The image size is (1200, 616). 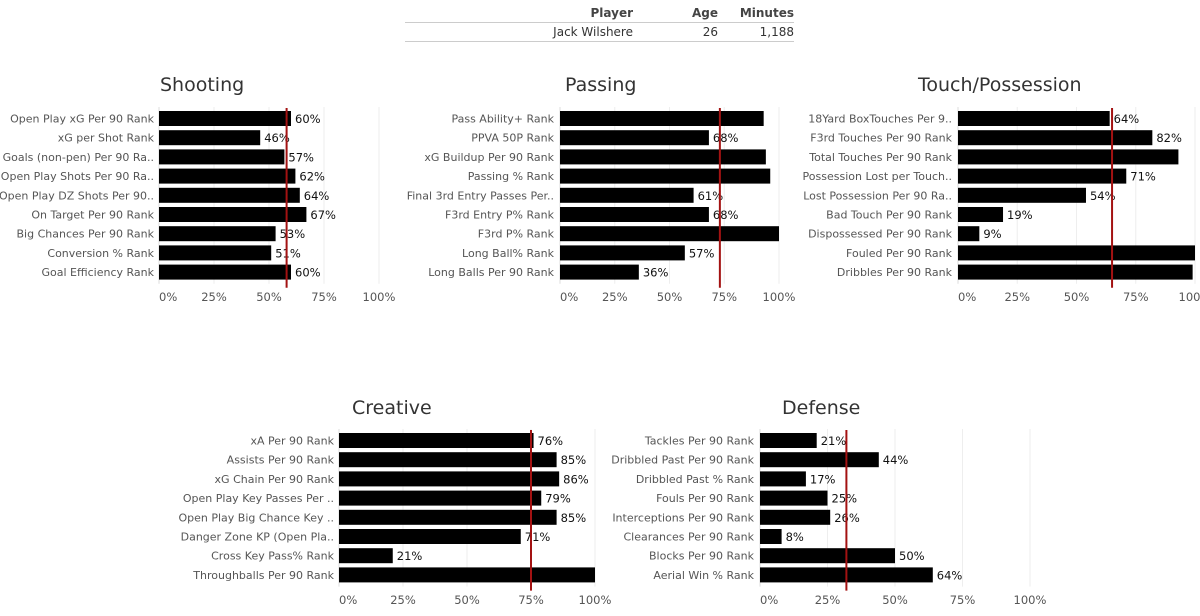 What do you see at coordinates (881, 138) in the screenshot?
I see `touch-category-label: F3rd Touches Per 90 Rank` at bounding box center [881, 138].